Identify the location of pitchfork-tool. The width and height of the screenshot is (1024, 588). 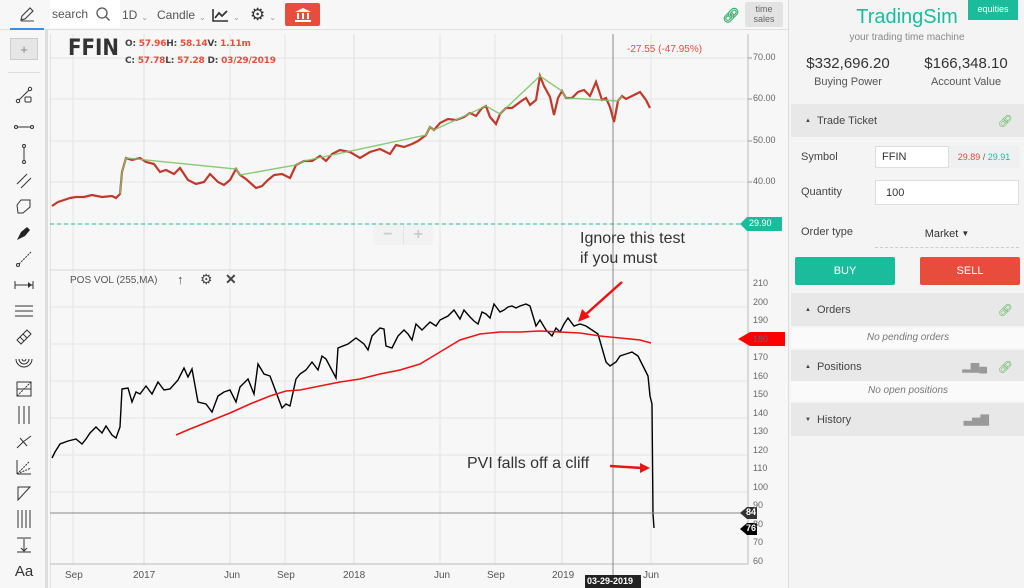
(24, 441).